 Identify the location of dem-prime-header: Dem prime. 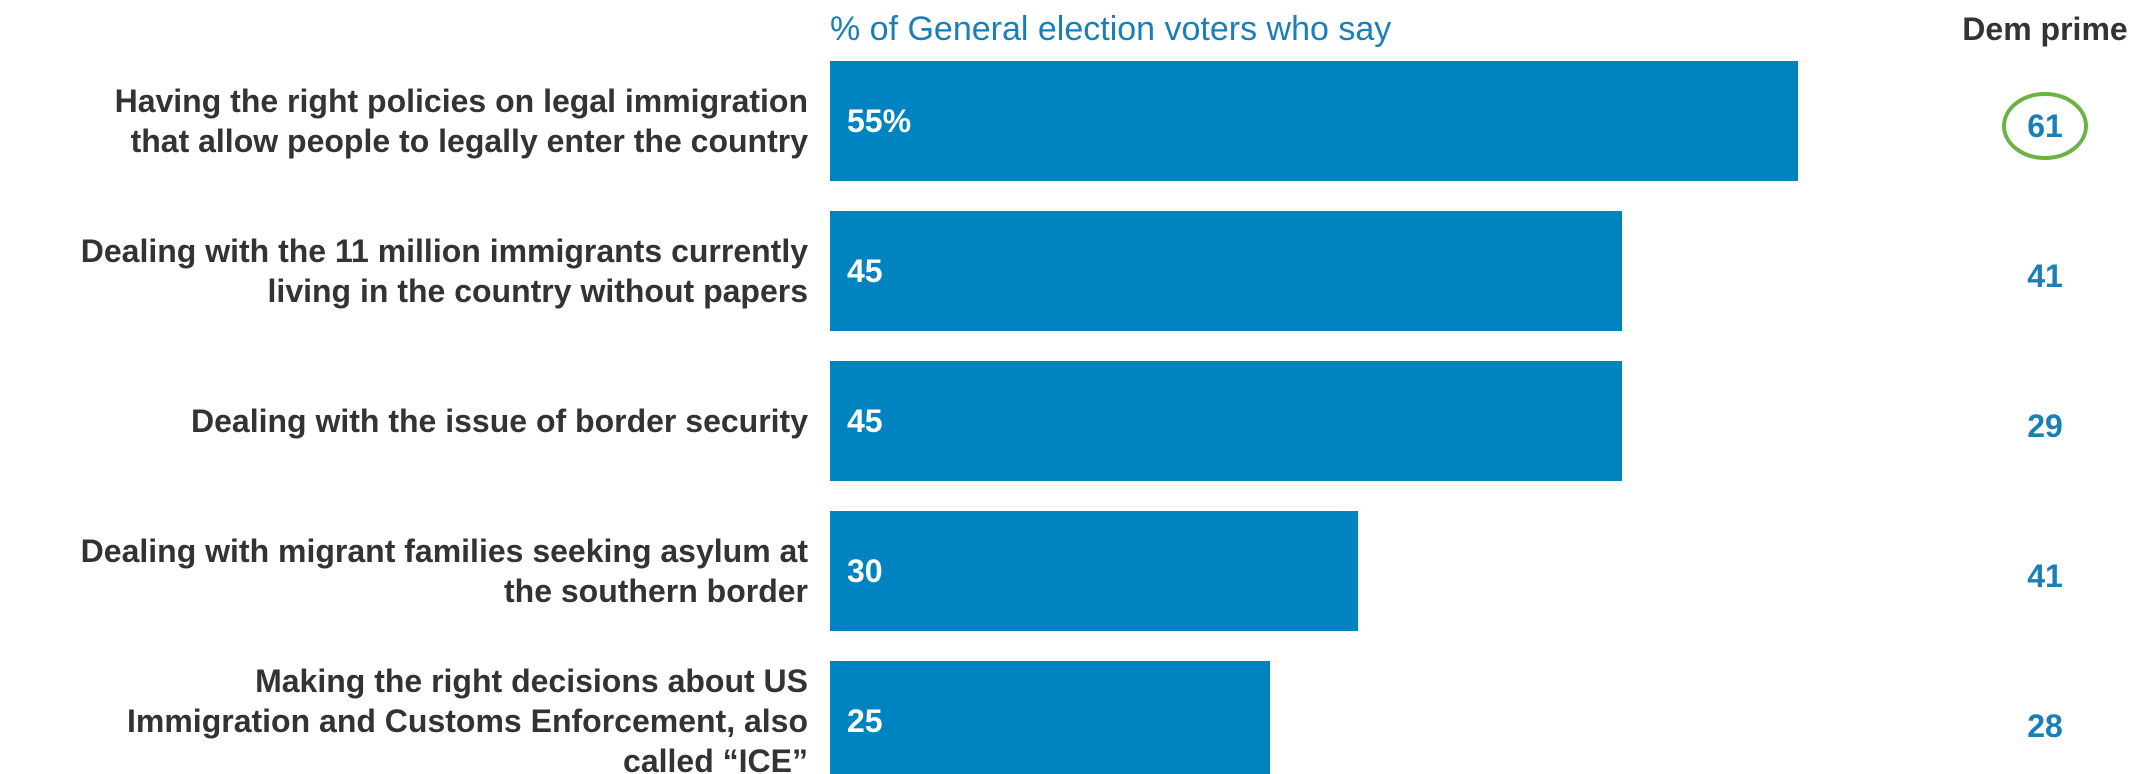
(2044, 29).